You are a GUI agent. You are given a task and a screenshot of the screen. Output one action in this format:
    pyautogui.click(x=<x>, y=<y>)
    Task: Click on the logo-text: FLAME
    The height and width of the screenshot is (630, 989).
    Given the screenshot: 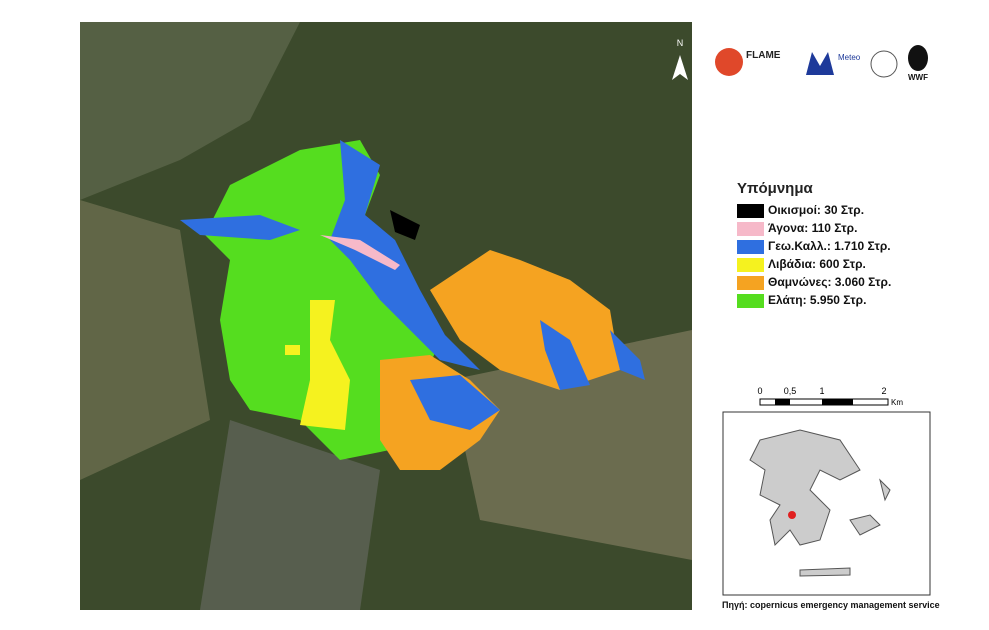 What is the action you would take?
    pyautogui.click(x=763, y=55)
    